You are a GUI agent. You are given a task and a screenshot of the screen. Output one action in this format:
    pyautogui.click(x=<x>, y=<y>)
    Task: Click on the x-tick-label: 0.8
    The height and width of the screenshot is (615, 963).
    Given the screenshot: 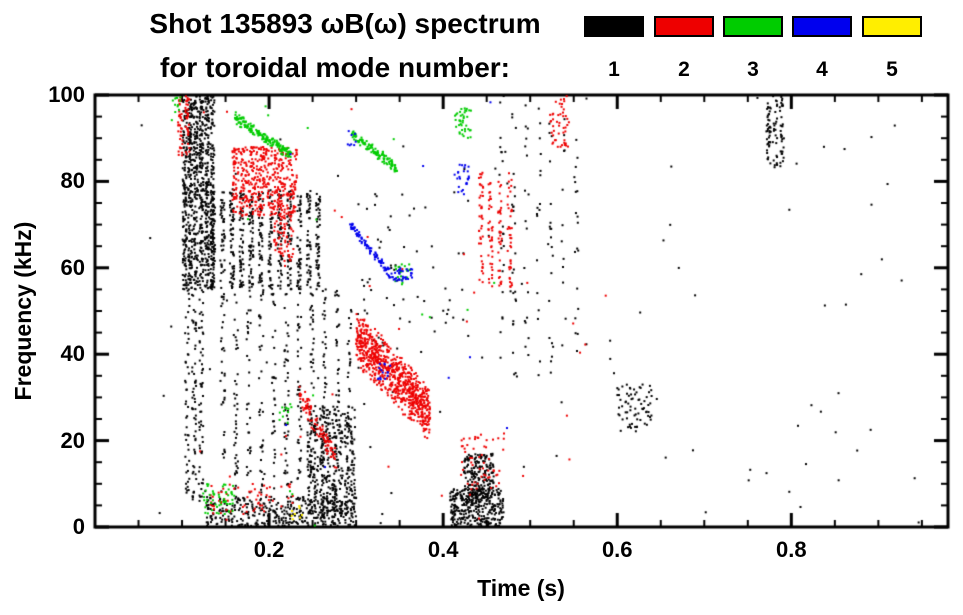 What is the action you would take?
    pyautogui.click(x=791, y=549)
    